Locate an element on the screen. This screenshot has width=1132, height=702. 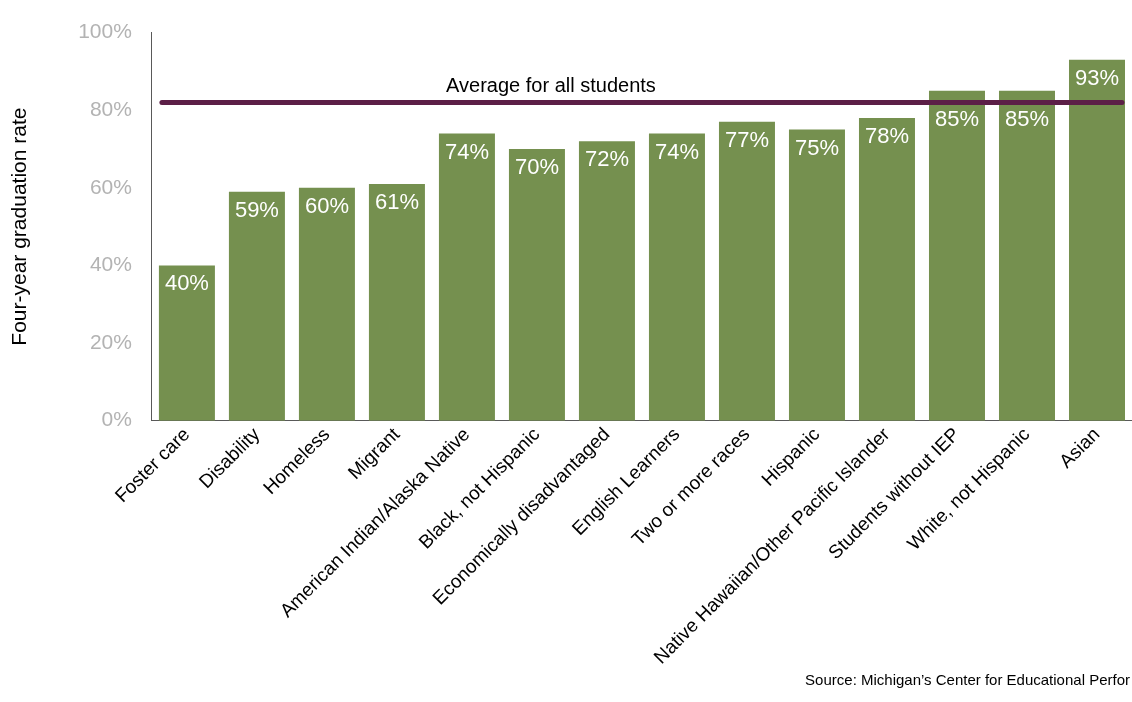
y-axis-title: Four-year graduation rate is located at coordinates (19, 226).